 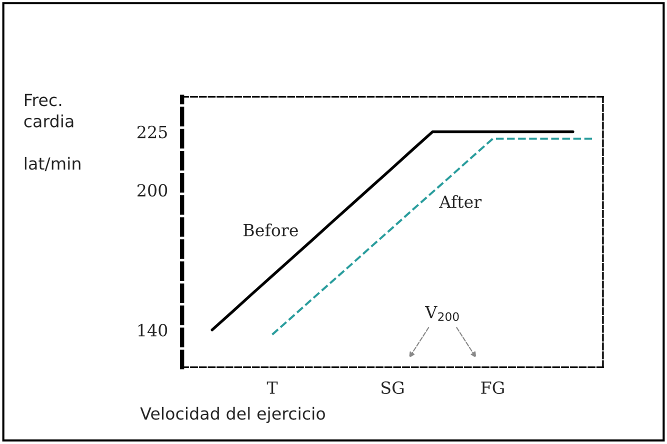 I want to click on y-tick-label: 200, so click(x=153, y=190).